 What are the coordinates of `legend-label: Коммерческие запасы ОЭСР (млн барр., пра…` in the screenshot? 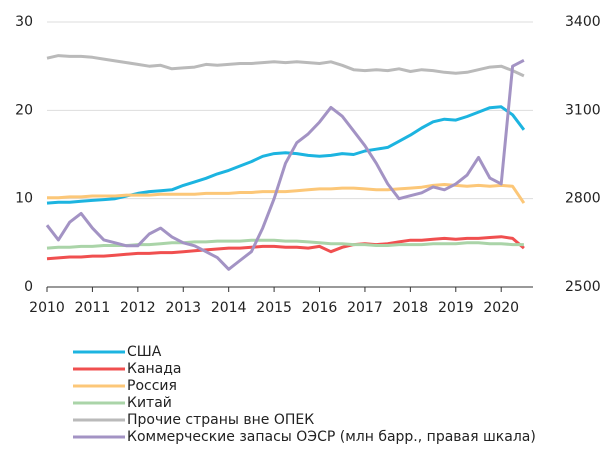 It's located at (331, 437).